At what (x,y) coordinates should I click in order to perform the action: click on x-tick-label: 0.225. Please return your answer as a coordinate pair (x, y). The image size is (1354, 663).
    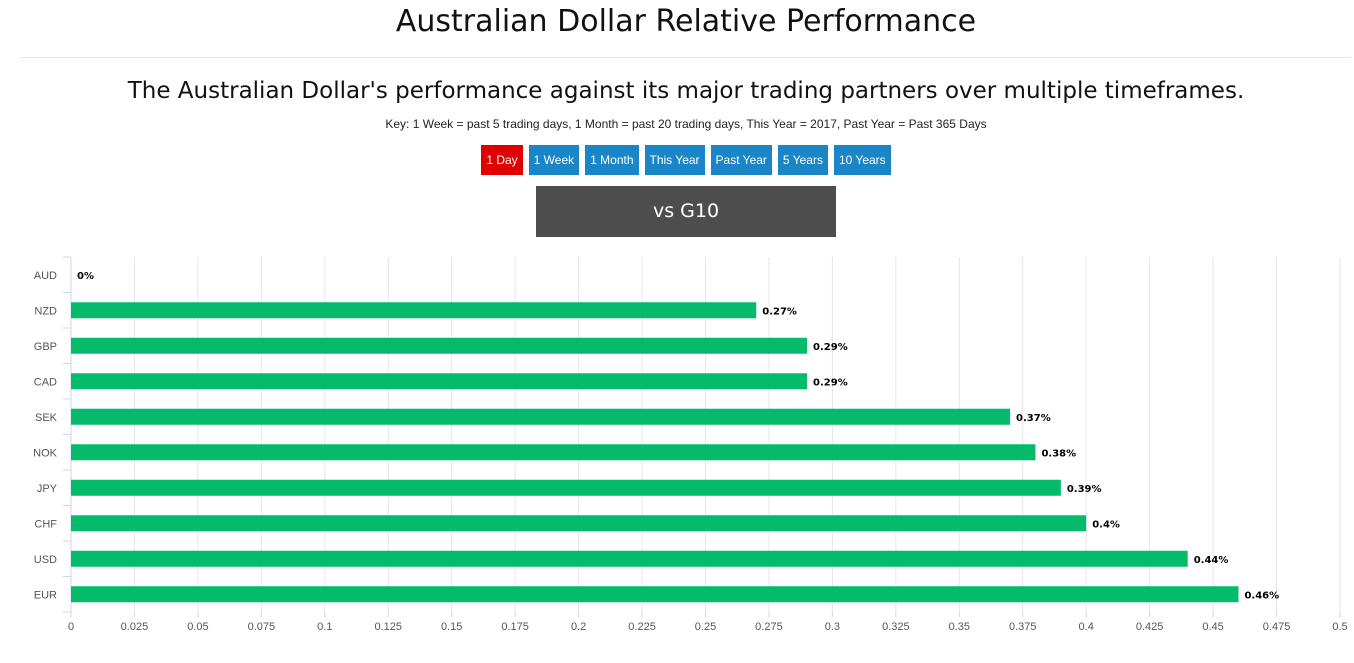
    Looking at the image, I should click on (642, 627).